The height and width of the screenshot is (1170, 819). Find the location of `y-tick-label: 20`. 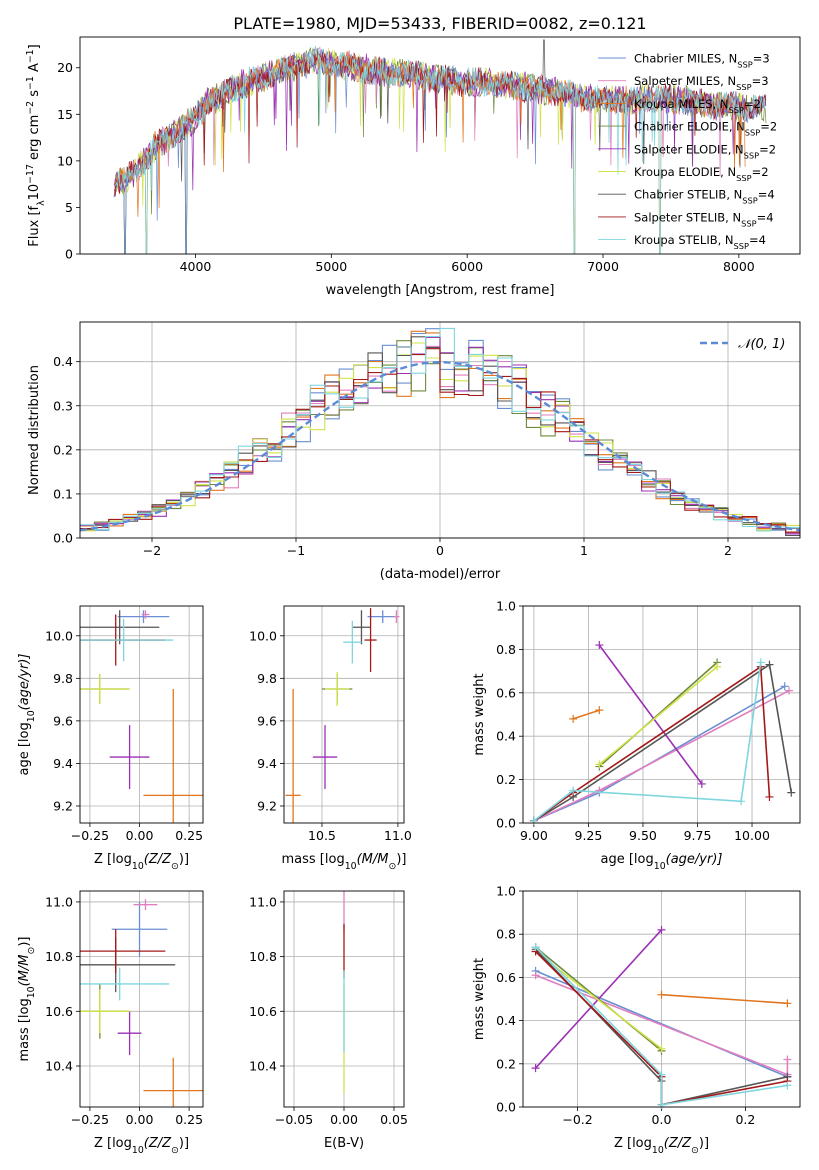

y-tick-label: 20 is located at coordinates (65, 67).